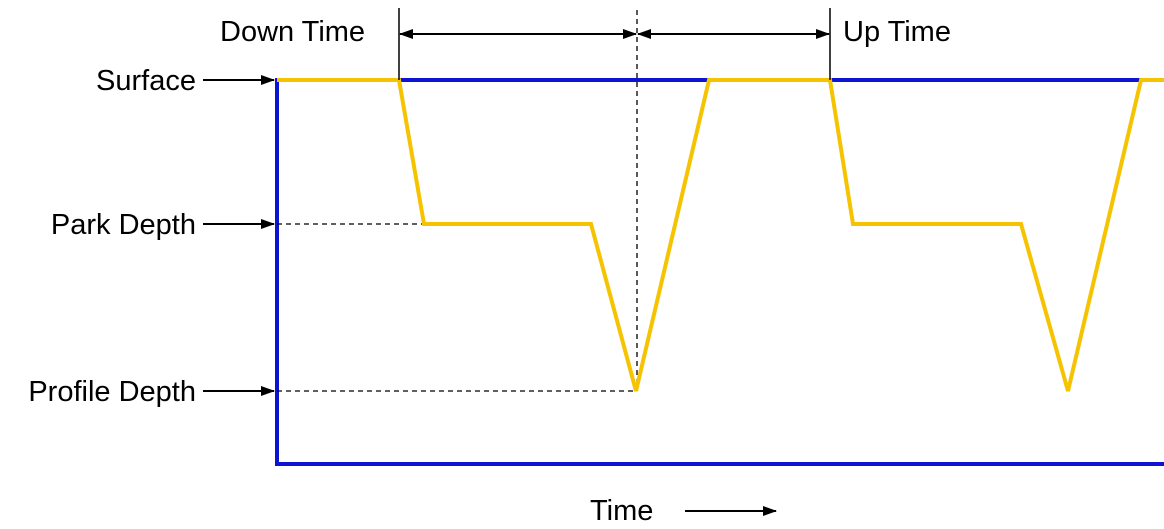 The width and height of the screenshot is (1164, 529). I want to click on down-time-label: Down Time, so click(292, 32).